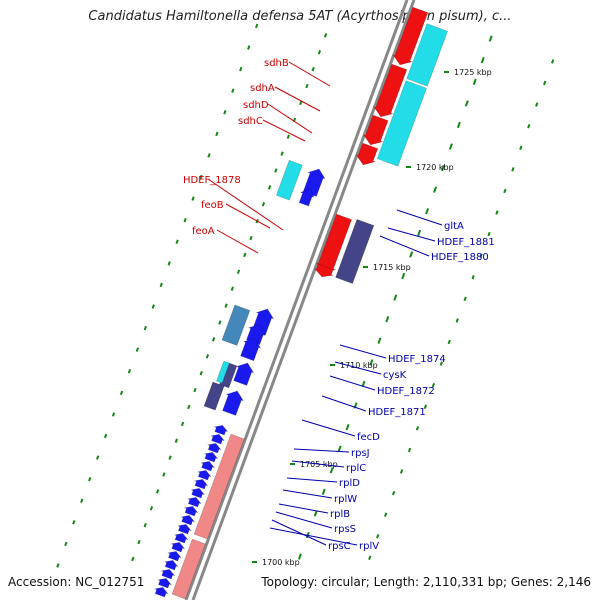 The image size is (600, 600). I want to click on gene-label-rplC: rplC, so click(356, 468).